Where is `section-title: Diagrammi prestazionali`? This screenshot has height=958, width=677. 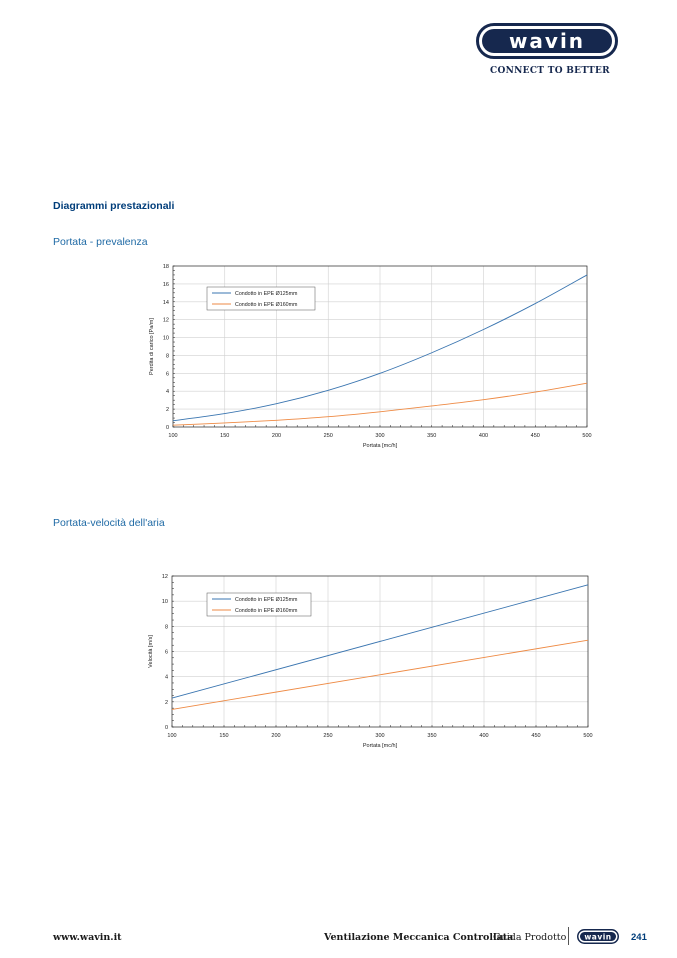
section-title: Diagrammi prestazionali is located at coordinates (114, 206).